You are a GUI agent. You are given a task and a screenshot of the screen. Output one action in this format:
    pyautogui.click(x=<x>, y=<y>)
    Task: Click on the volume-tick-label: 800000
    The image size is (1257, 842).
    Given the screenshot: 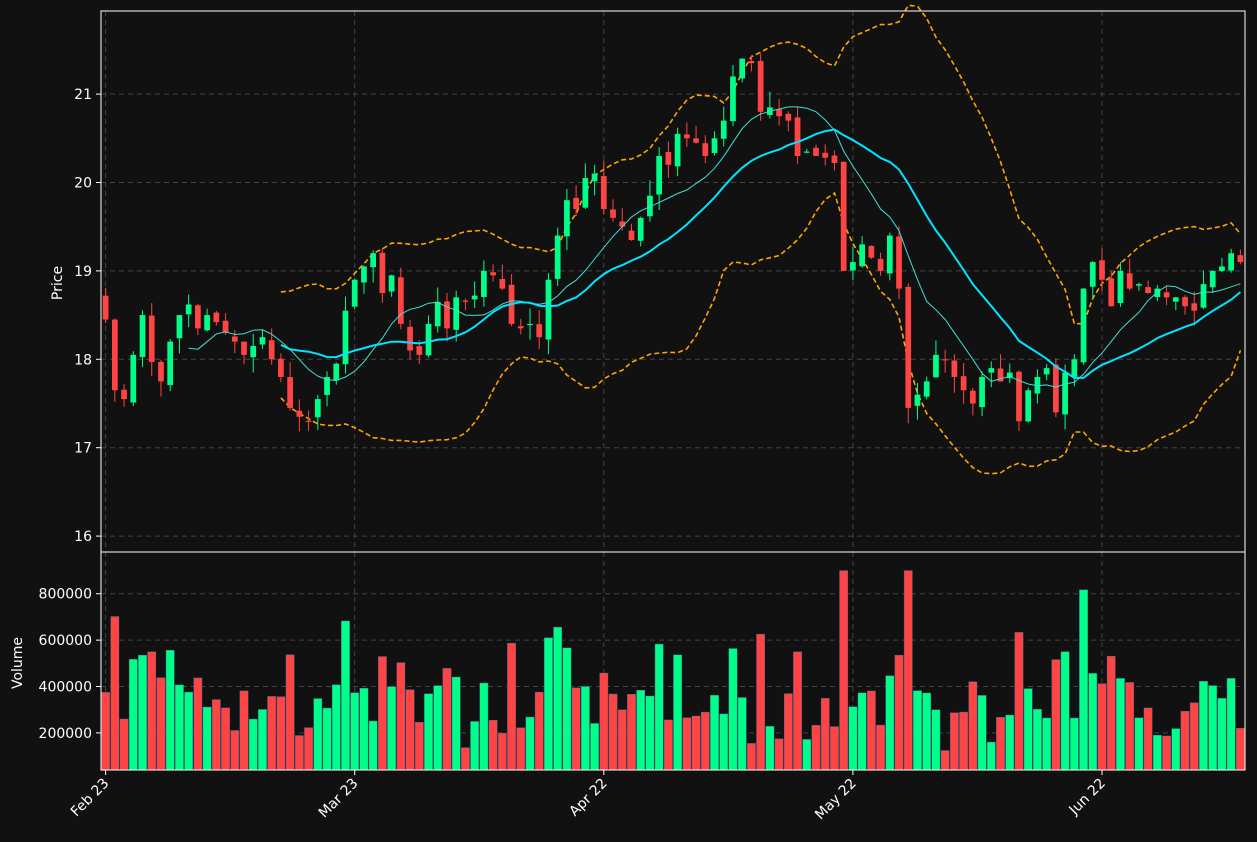 What is the action you would take?
    pyautogui.click(x=65, y=595)
    